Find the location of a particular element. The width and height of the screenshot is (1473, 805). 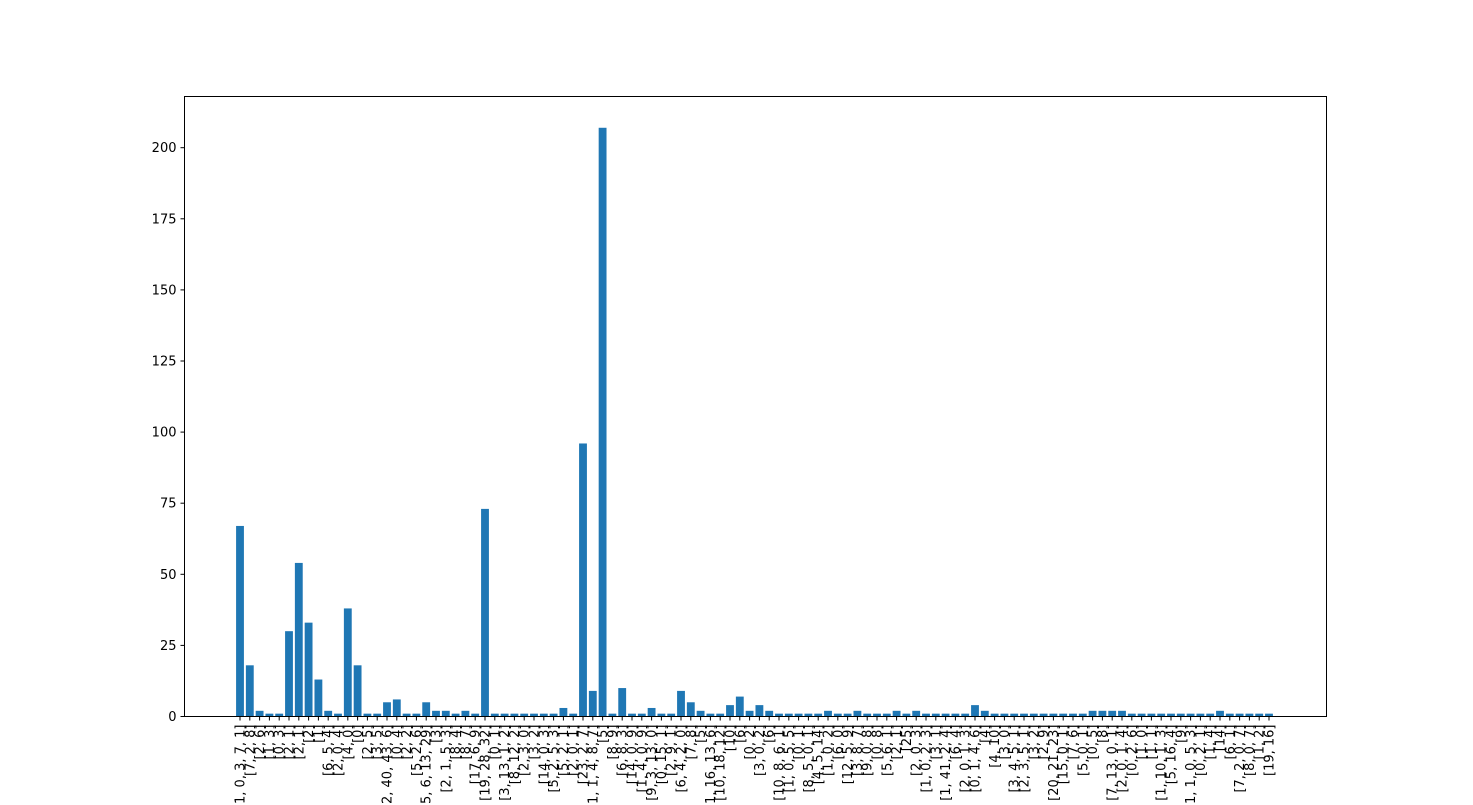

x-tick-label: [3, 0, 2] is located at coordinates (760, 751).